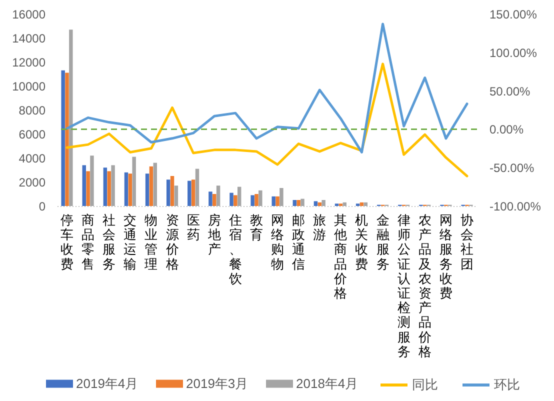 Image resolution: width=554 pixels, height=401 pixels. Describe the element at coordinates (130, 242) in the screenshot. I see `x-tick-label: 交通运输` at that location.